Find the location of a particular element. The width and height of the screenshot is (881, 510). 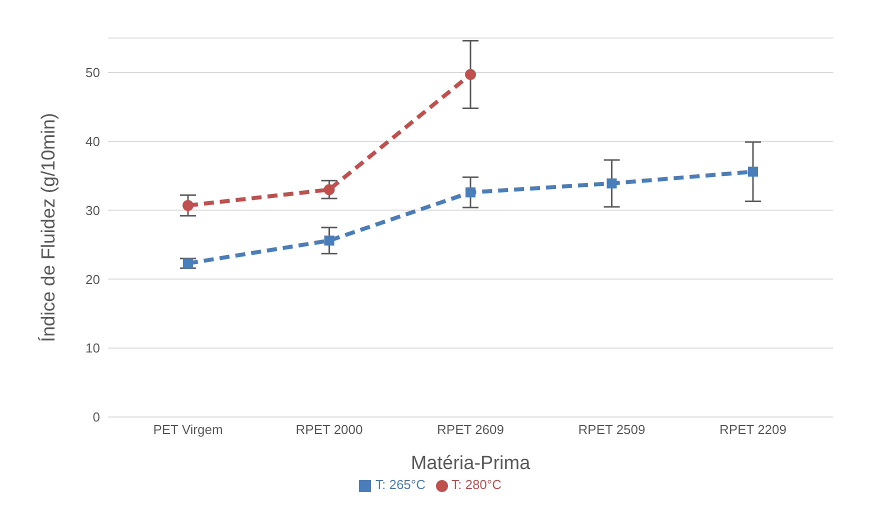

y-tick-label: 40 is located at coordinates (93, 141).